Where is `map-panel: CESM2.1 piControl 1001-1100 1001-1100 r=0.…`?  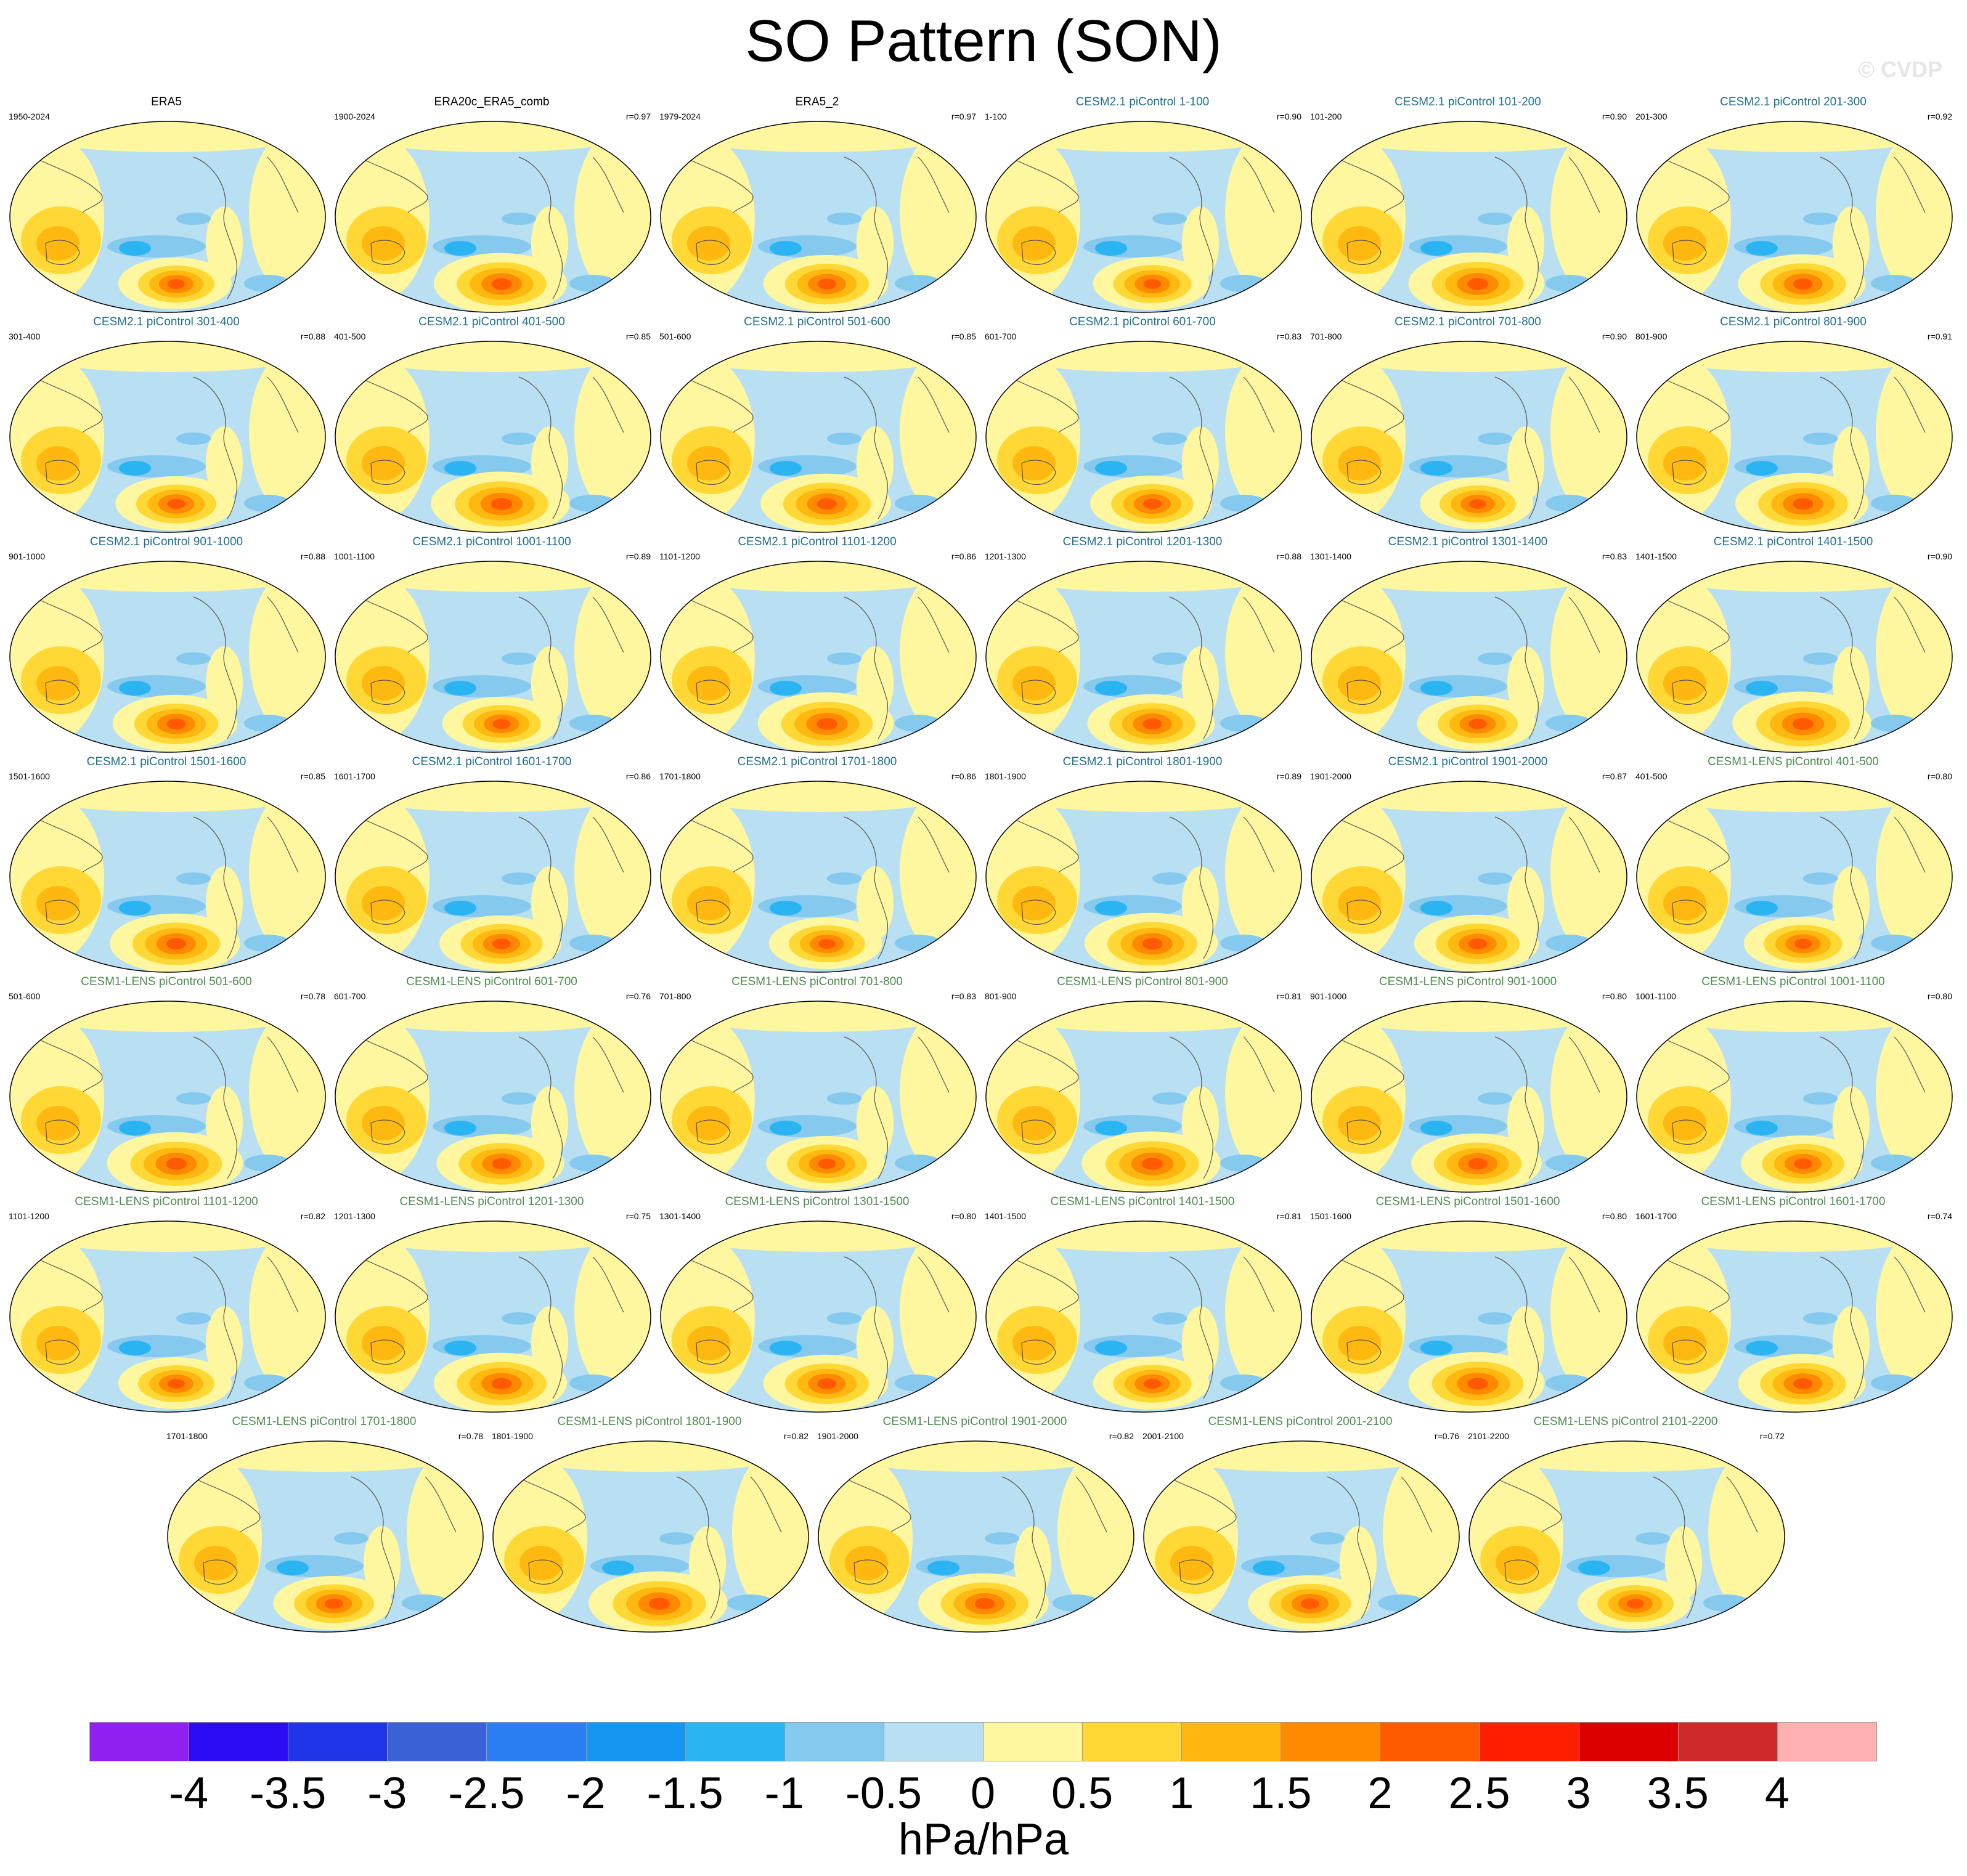
map-panel: CESM2.1 piControl 1001-1100 1001-1100 r=0.… is located at coordinates (492, 645).